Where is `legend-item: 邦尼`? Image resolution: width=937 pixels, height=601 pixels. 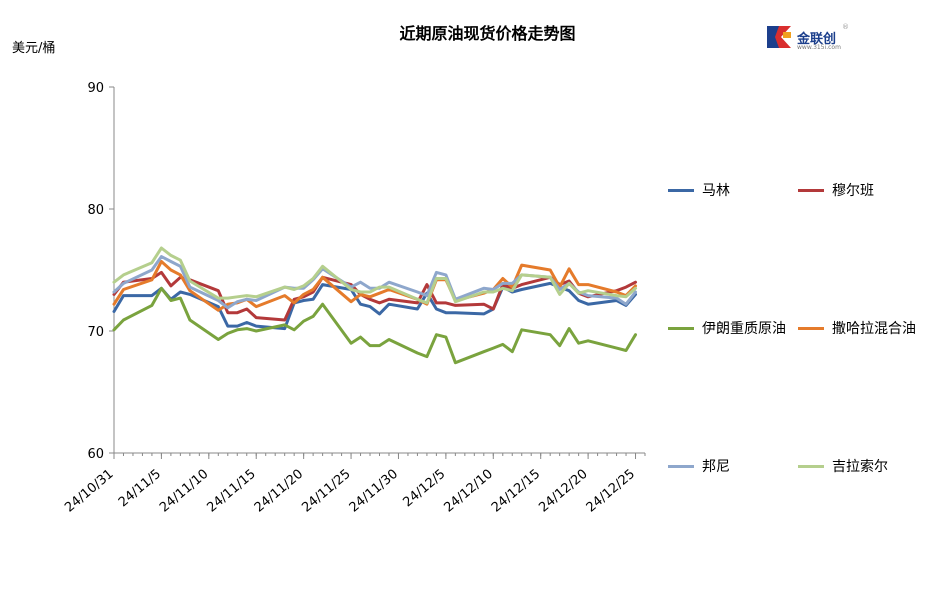 legend-item: 邦尼 is located at coordinates (699, 466).